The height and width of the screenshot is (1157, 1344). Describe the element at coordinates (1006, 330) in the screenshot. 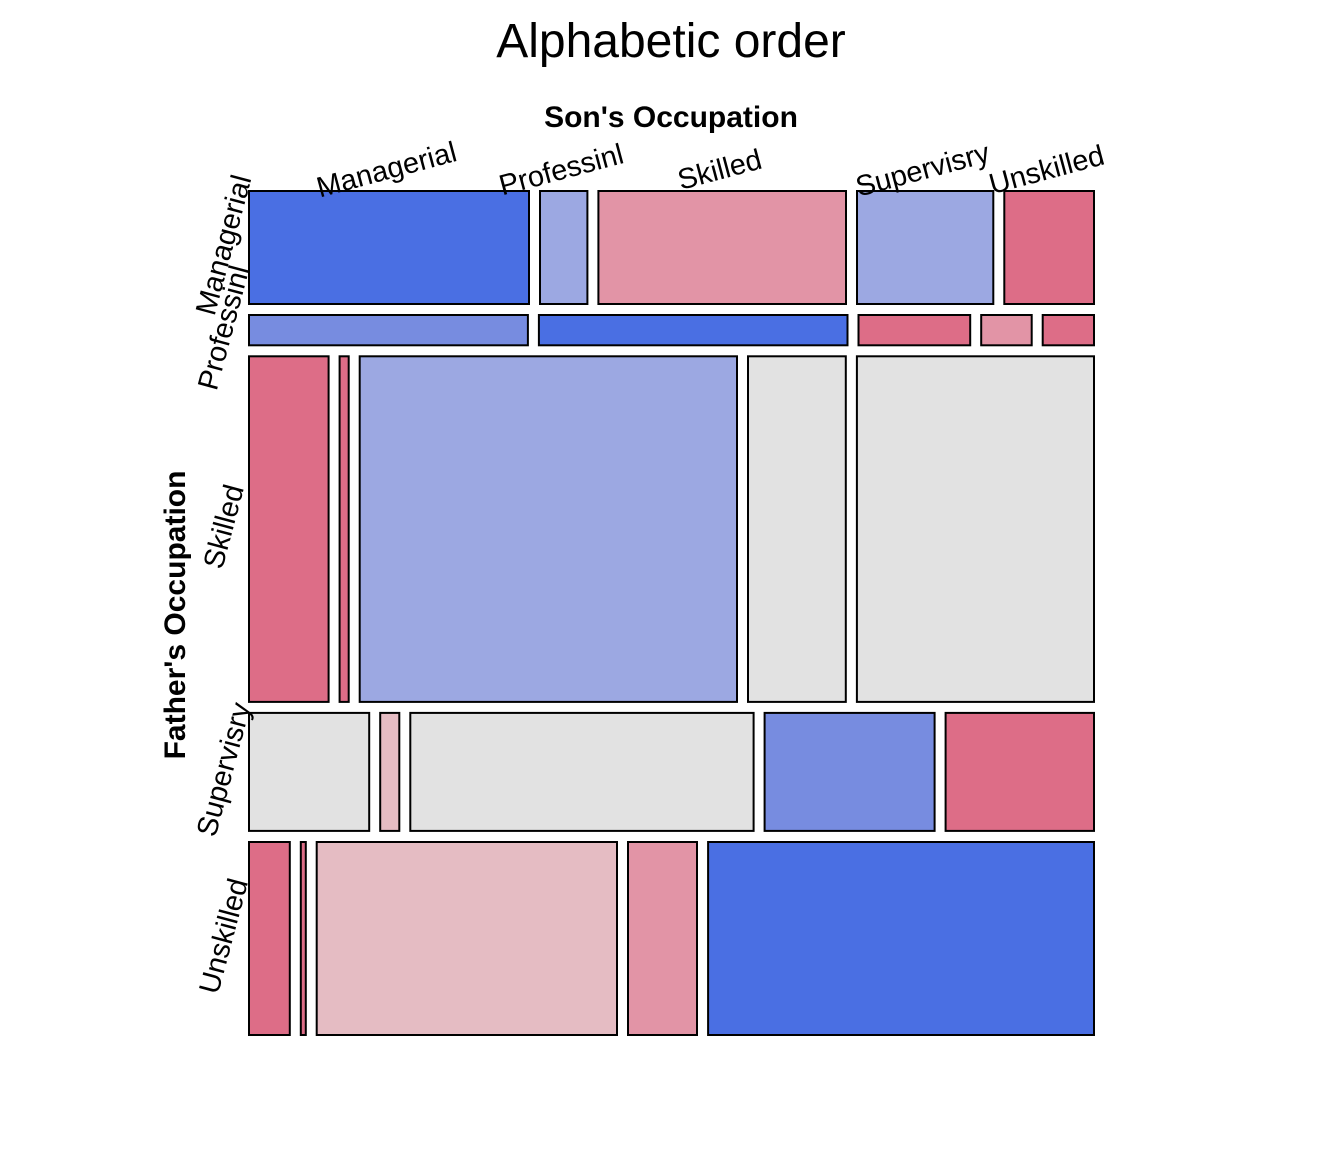

I see `tile-professinl-supervisry` at that location.